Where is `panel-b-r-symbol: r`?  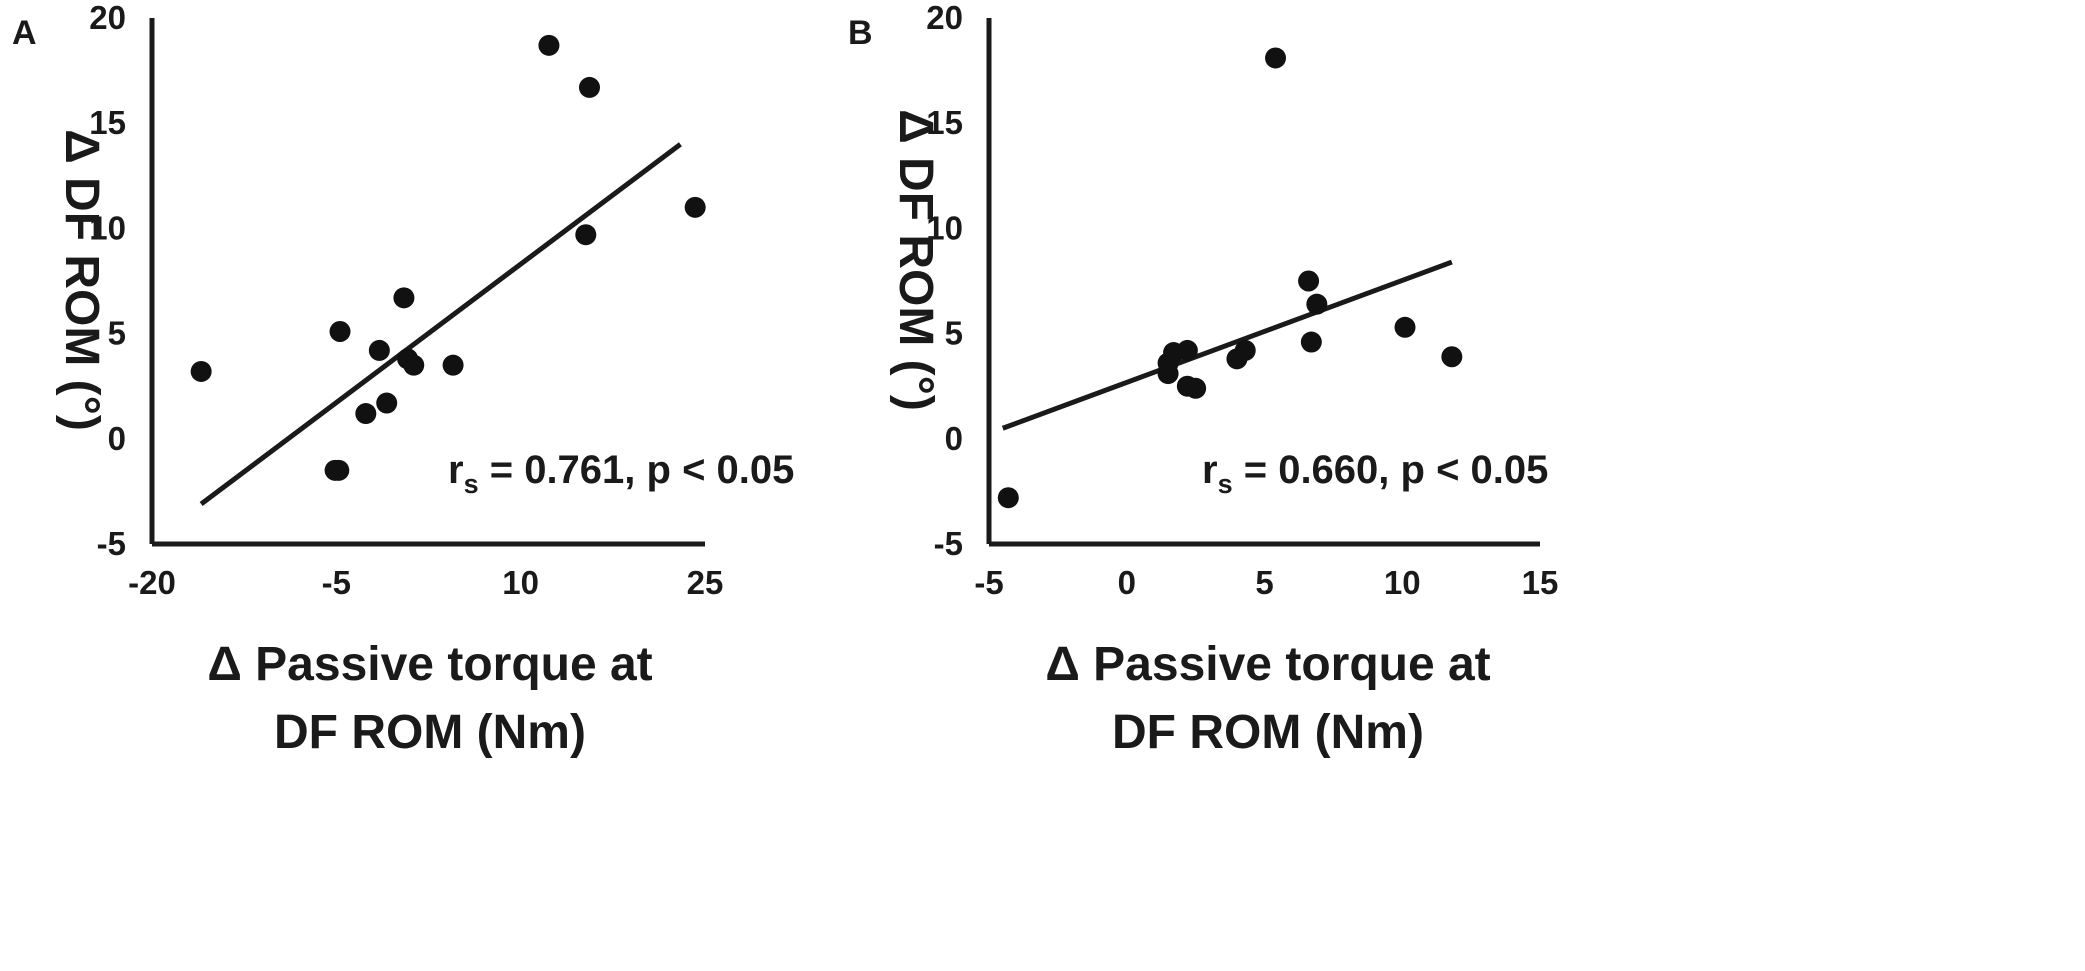
panel-b-r-symbol: r is located at coordinates (1210, 470).